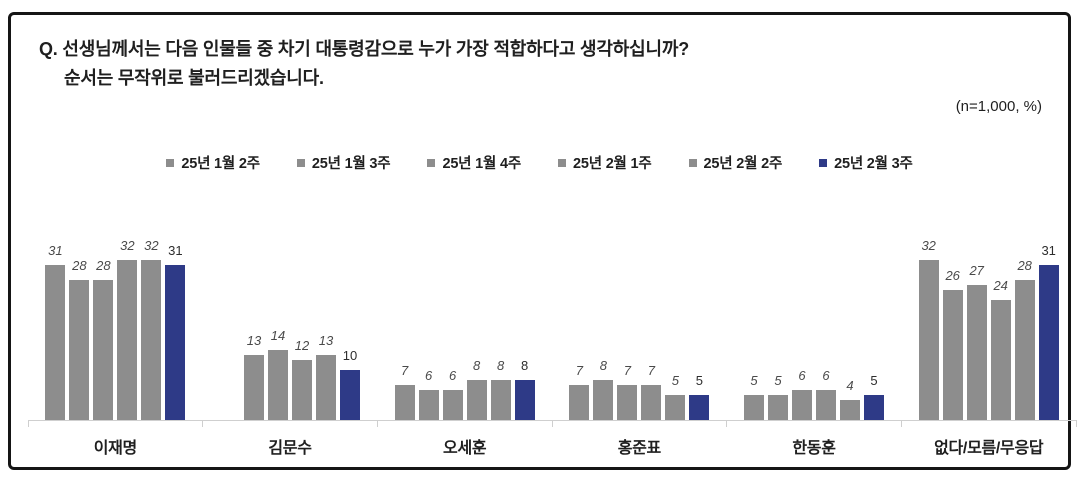 Image resolution: width=1082 pixels, height=485 pixels. What do you see at coordinates (55, 250) in the screenshot?
I see `bar-value-label: 31` at bounding box center [55, 250].